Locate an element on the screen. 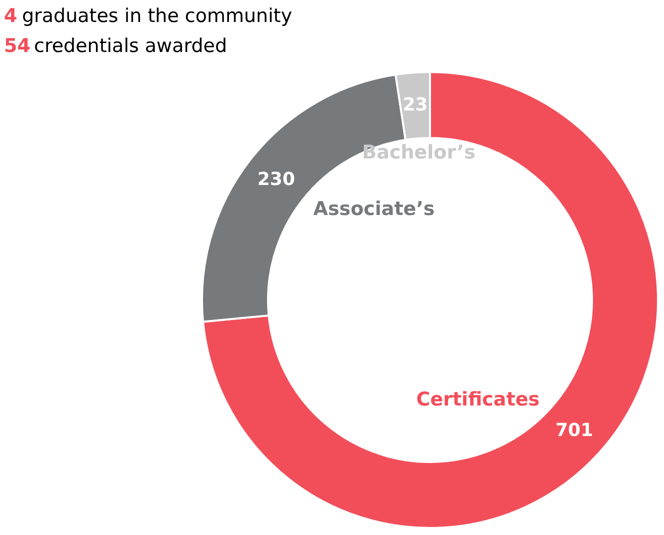  slice-label: Bachelor’s is located at coordinates (419, 152).